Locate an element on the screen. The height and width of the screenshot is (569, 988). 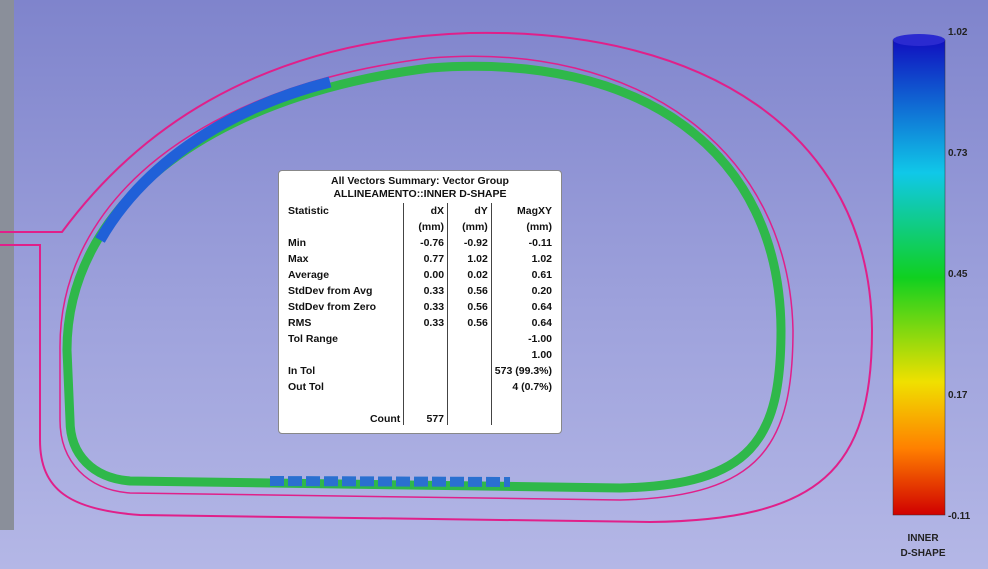
stat-row: Out Tol 4 (0.7%) is located at coordinates (420, 387).